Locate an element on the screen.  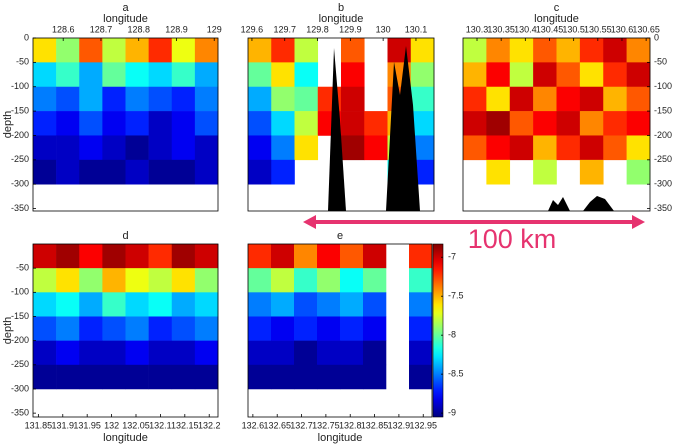
x-tick-label: 131.9 is located at coordinates (63, 425).